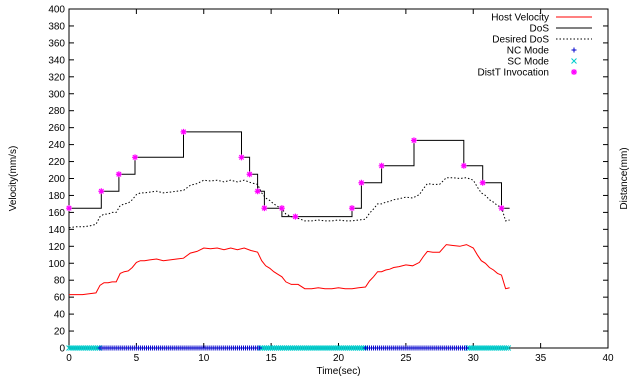 This screenshot has width=638, height=381. I want to click on x-tick-label: 35, so click(541, 358).